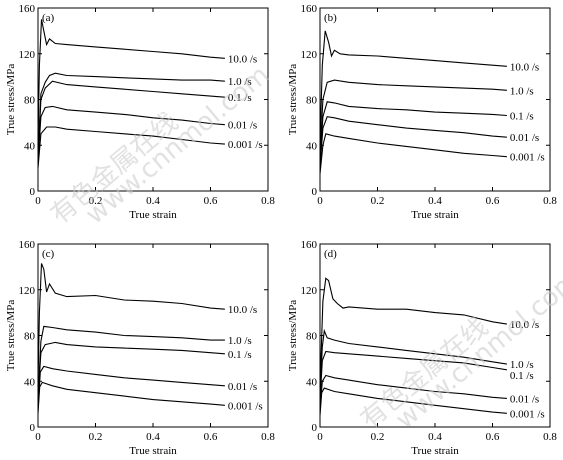 The width and height of the screenshot is (563, 460). Describe the element at coordinates (330, 254) in the screenshot. I see `panel-label: (d)` at that location.